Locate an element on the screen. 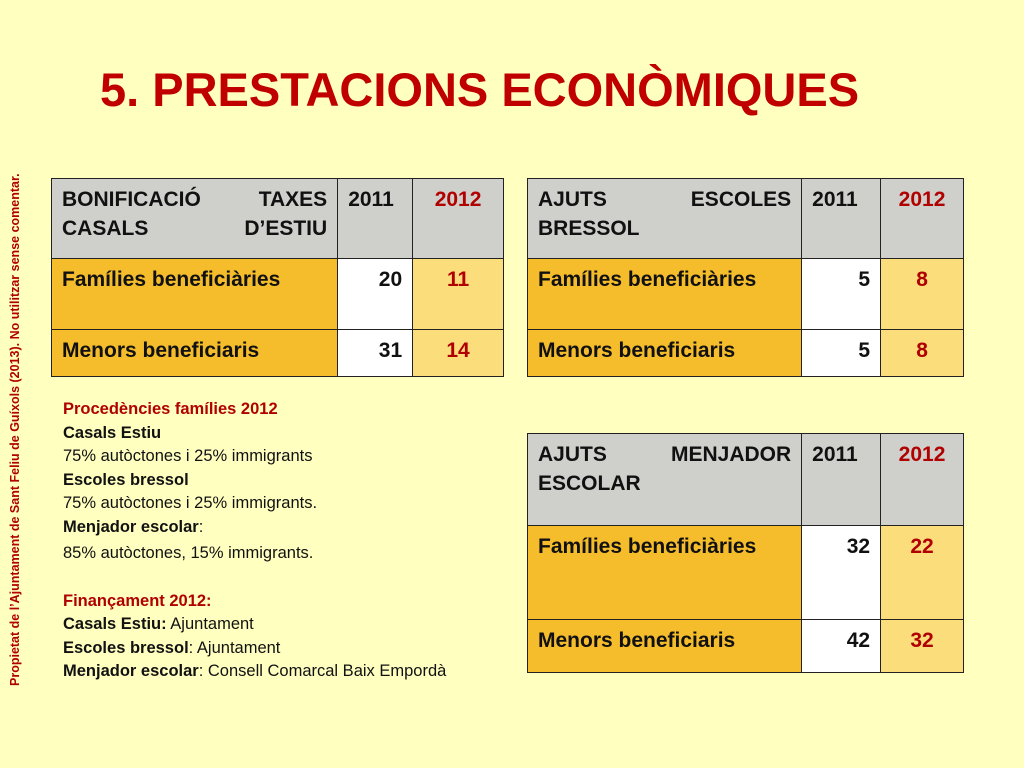 The height and width of the screenshot is (768, 1024). table-header-label: BONIFICACIÓ TAXES CASALS D’ESTIU is located at coordinates (194, 218).